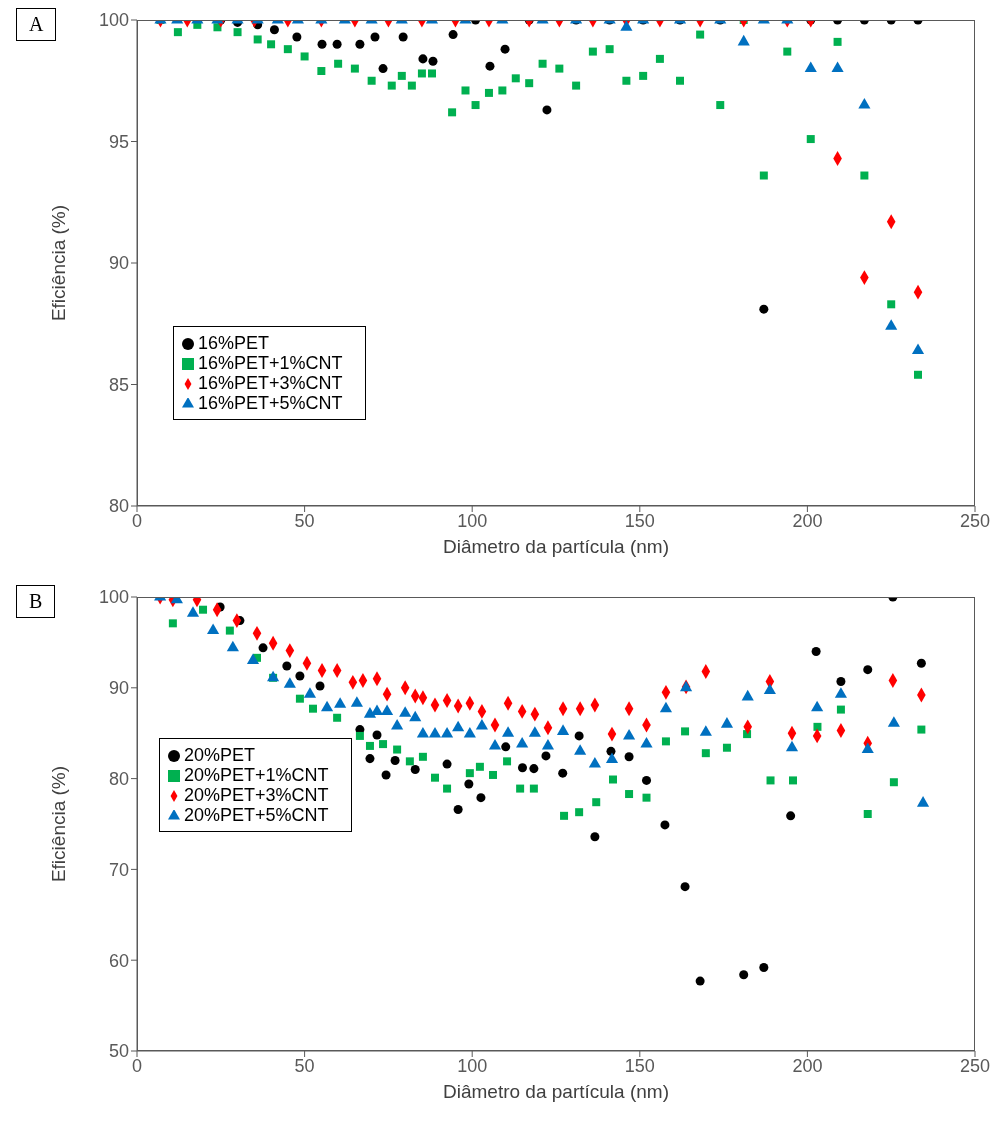  I want to click on x-tick-label: 250, so click(975, 520).